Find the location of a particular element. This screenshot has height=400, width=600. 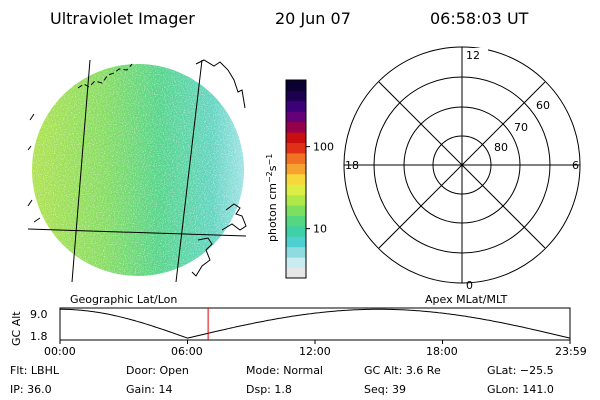

info-gain: Gain: 14 is located at coordinates (149, 389).